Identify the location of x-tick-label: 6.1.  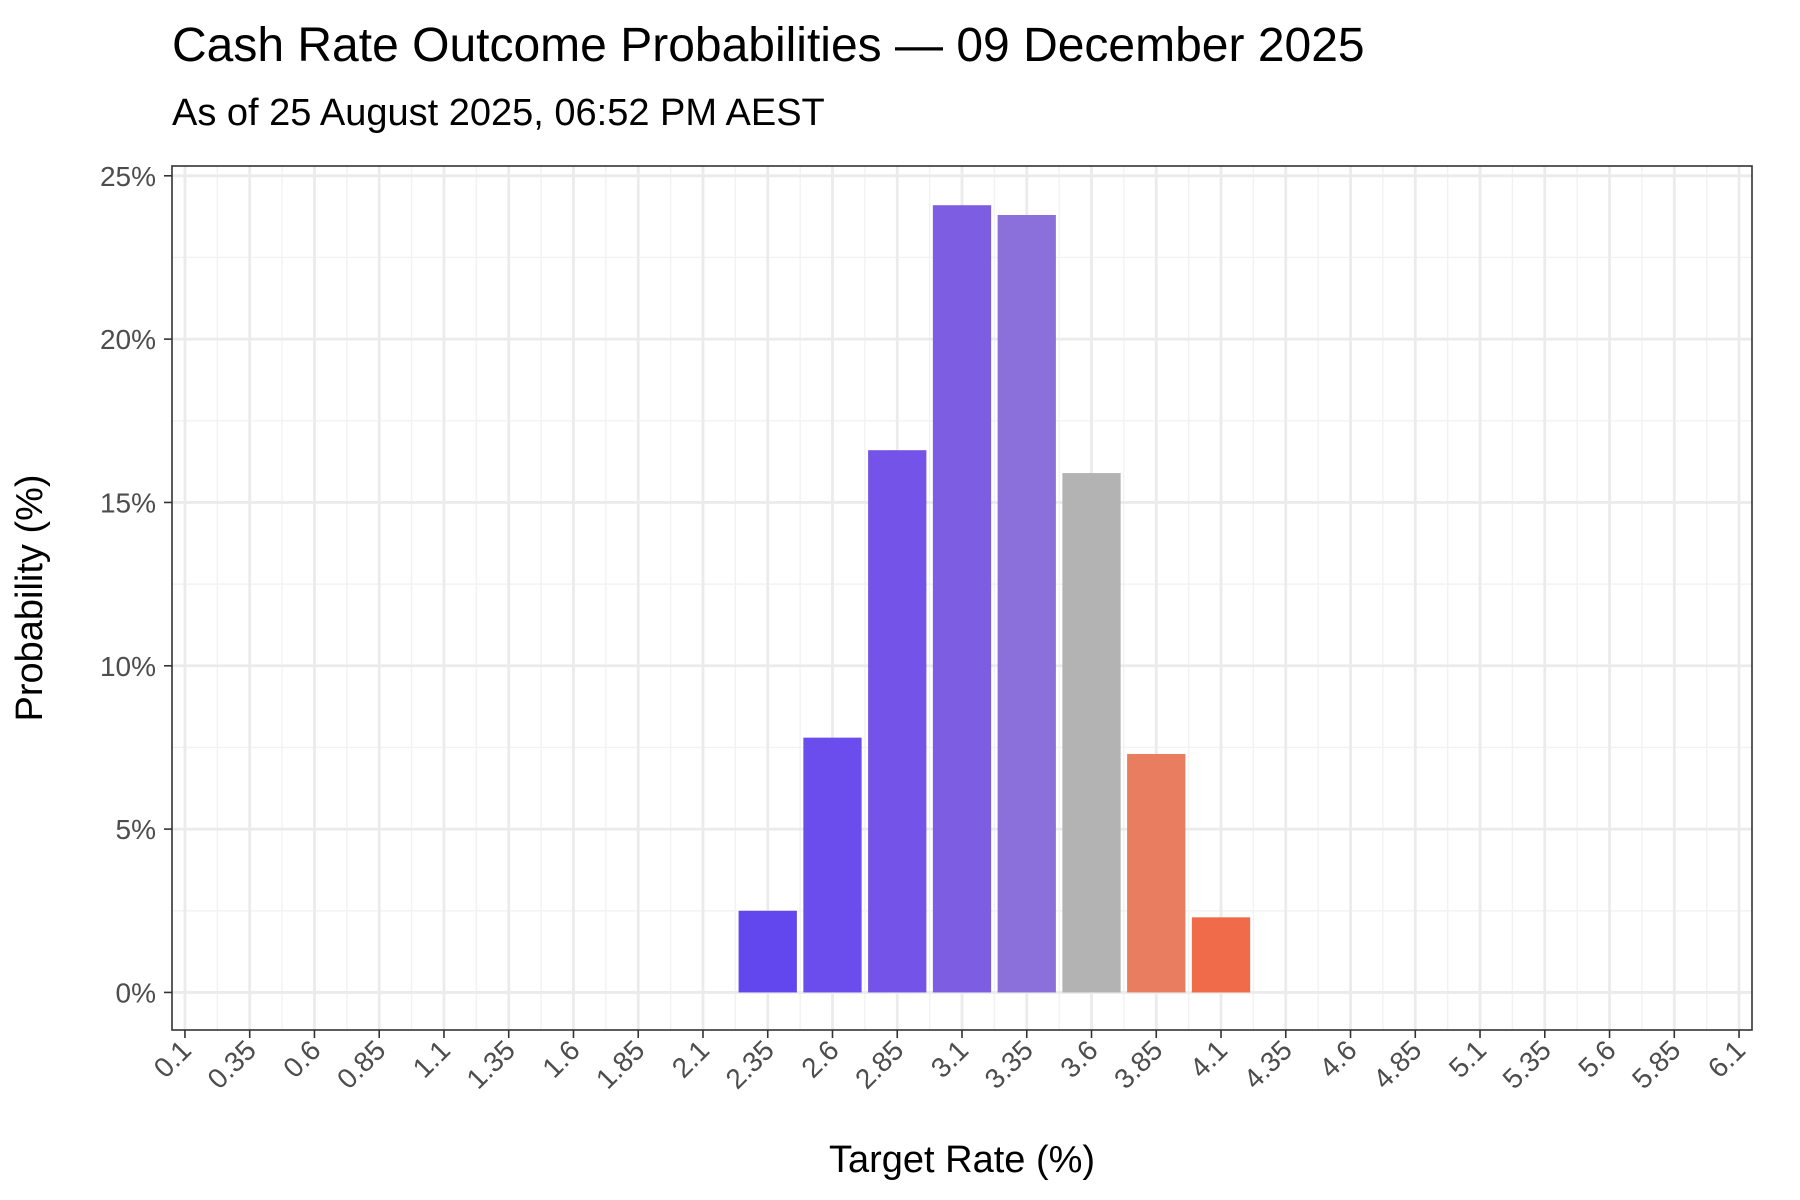
(1726, 1058).